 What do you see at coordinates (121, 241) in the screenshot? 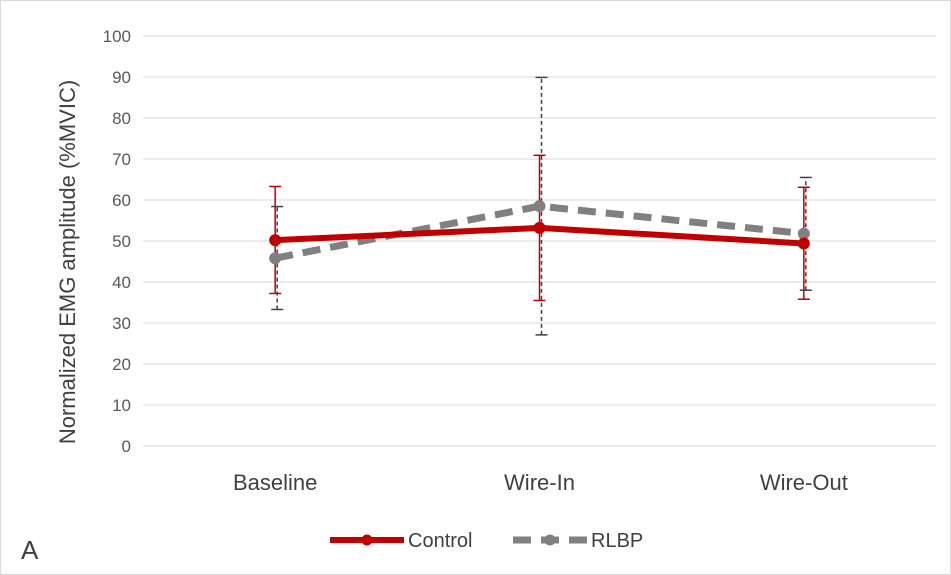
I see `y-tick-label: 50` at bounding box center [121, 241].